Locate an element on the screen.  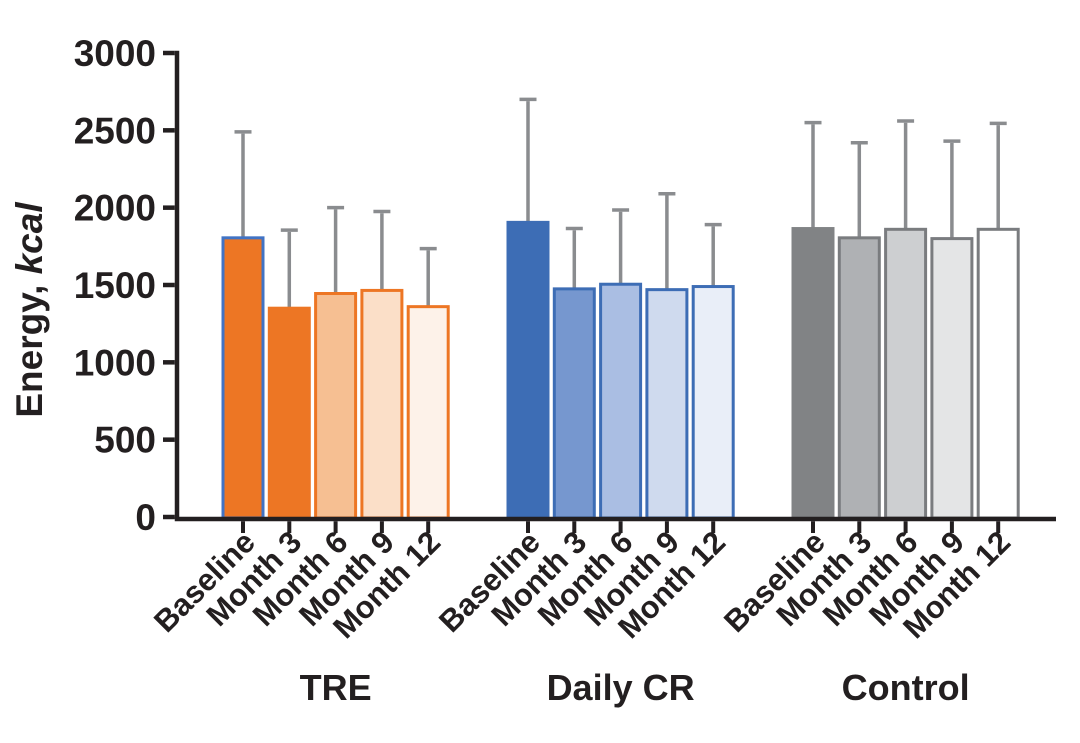
group-label-tre: TRE is located at coordinates (336, 687).